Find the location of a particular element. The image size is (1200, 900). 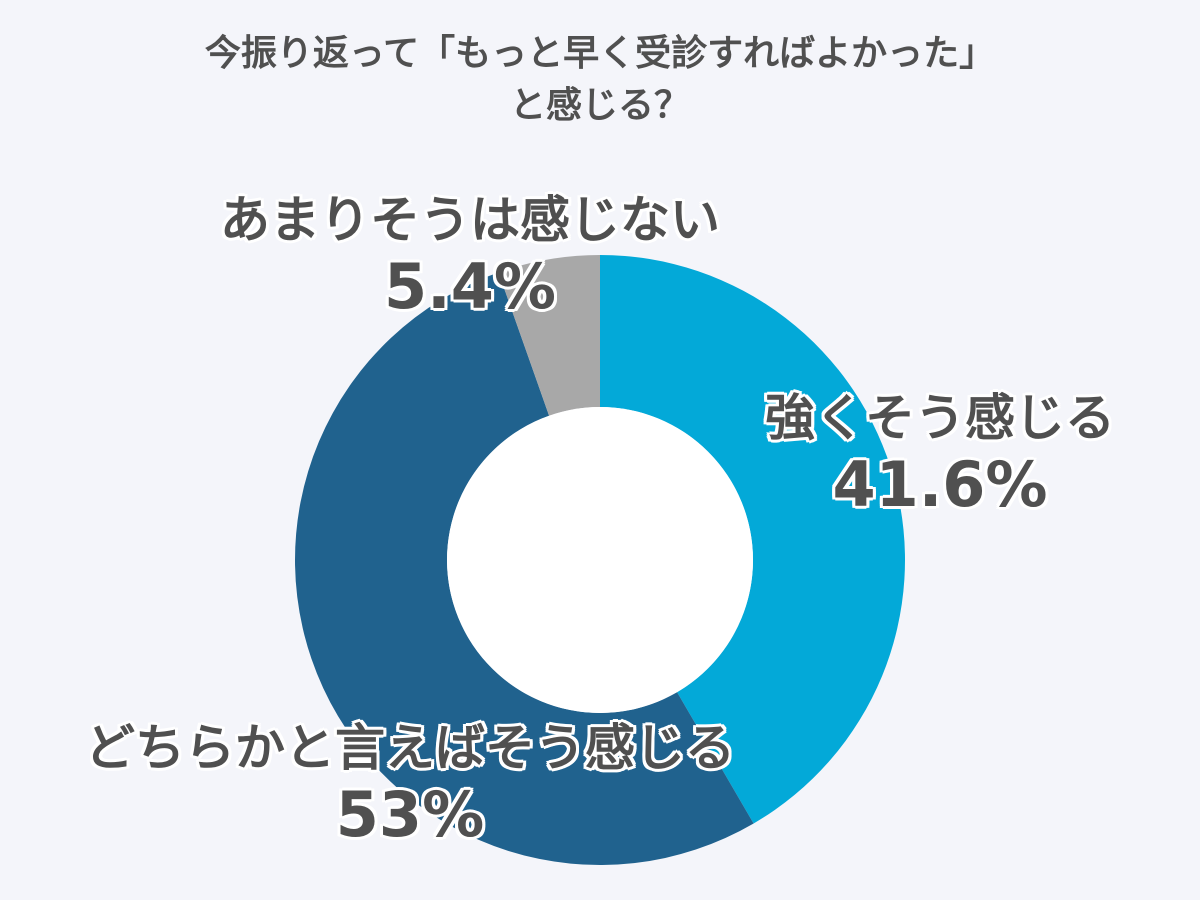

slice-label-not-really: あまりそうは感じない 5.4% is located at coordinates (470, 257).